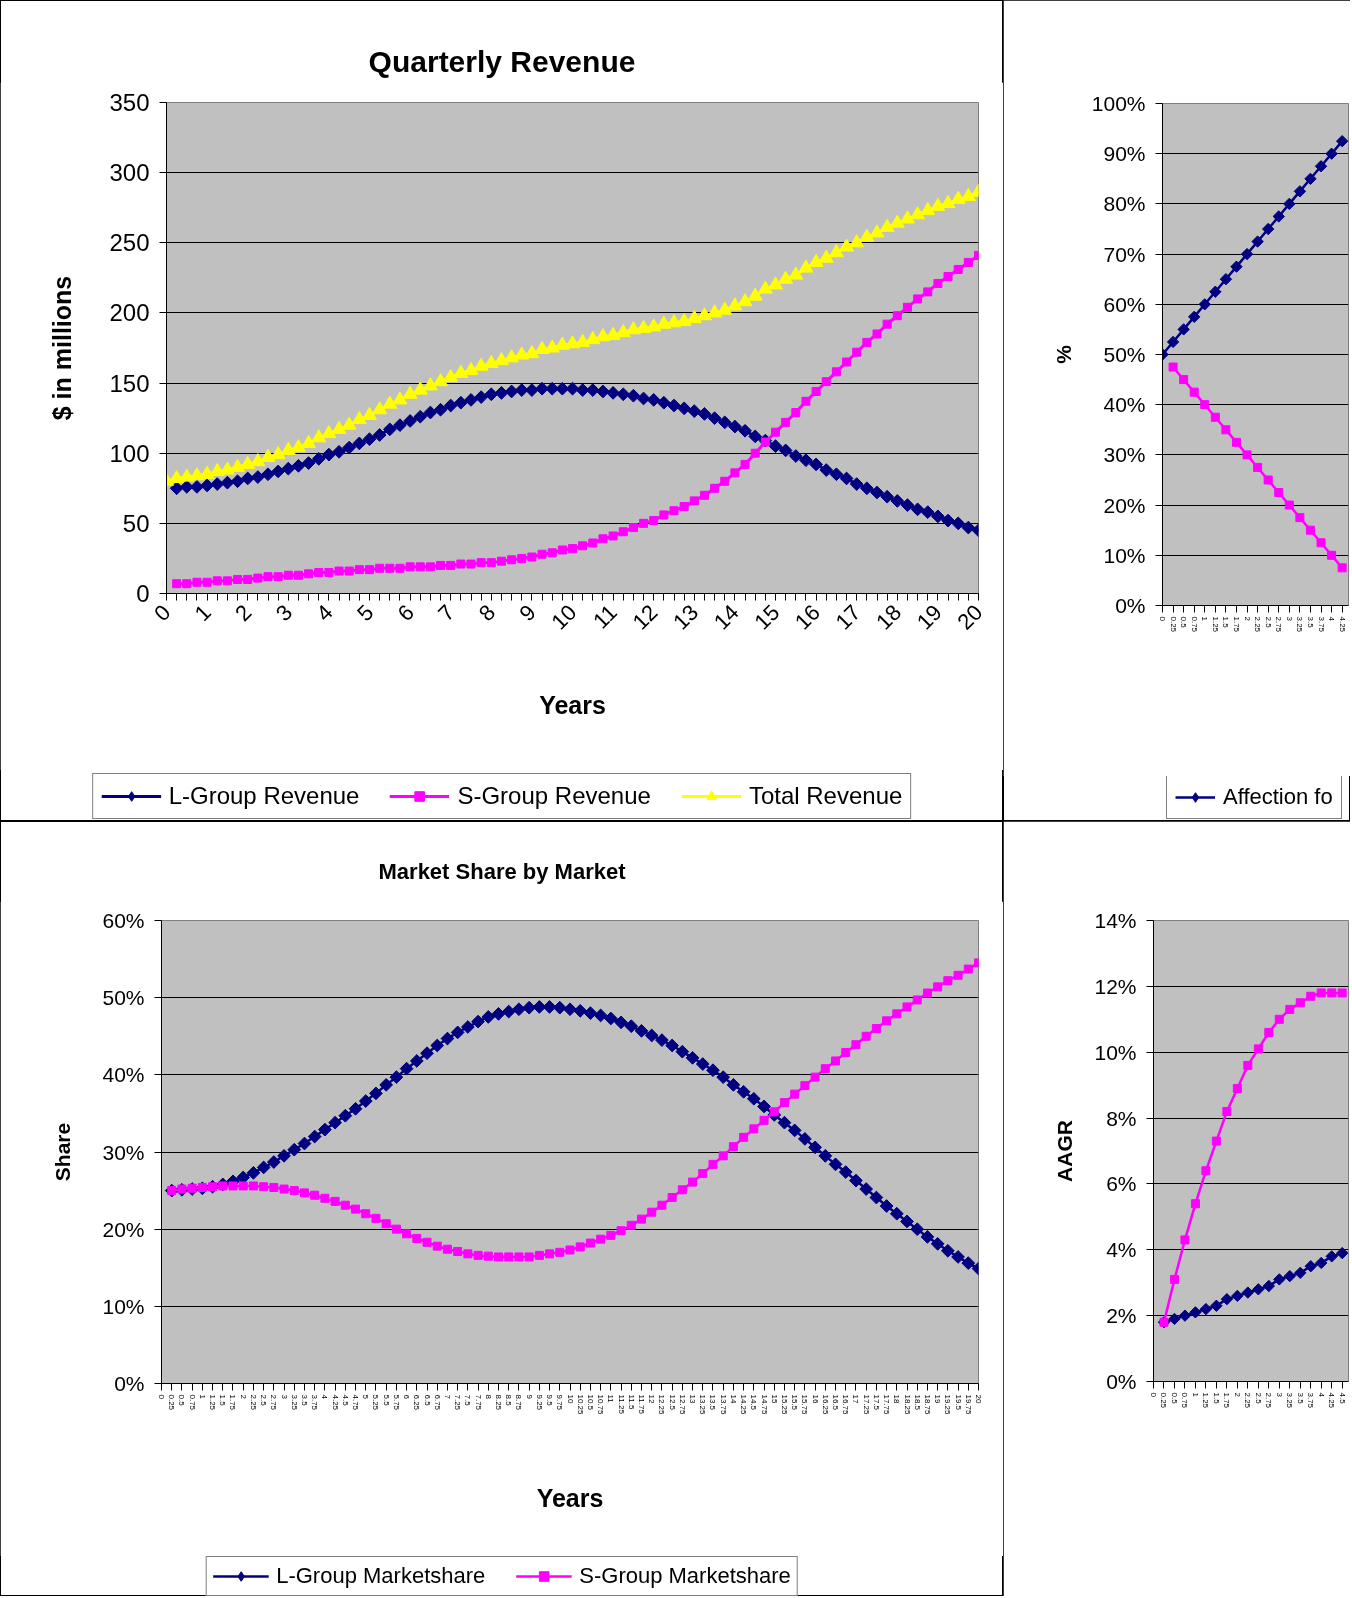 This screenshot has width=1352, height=1598. I want to click on x-tick-label: 17.5, so click(876, 1402).